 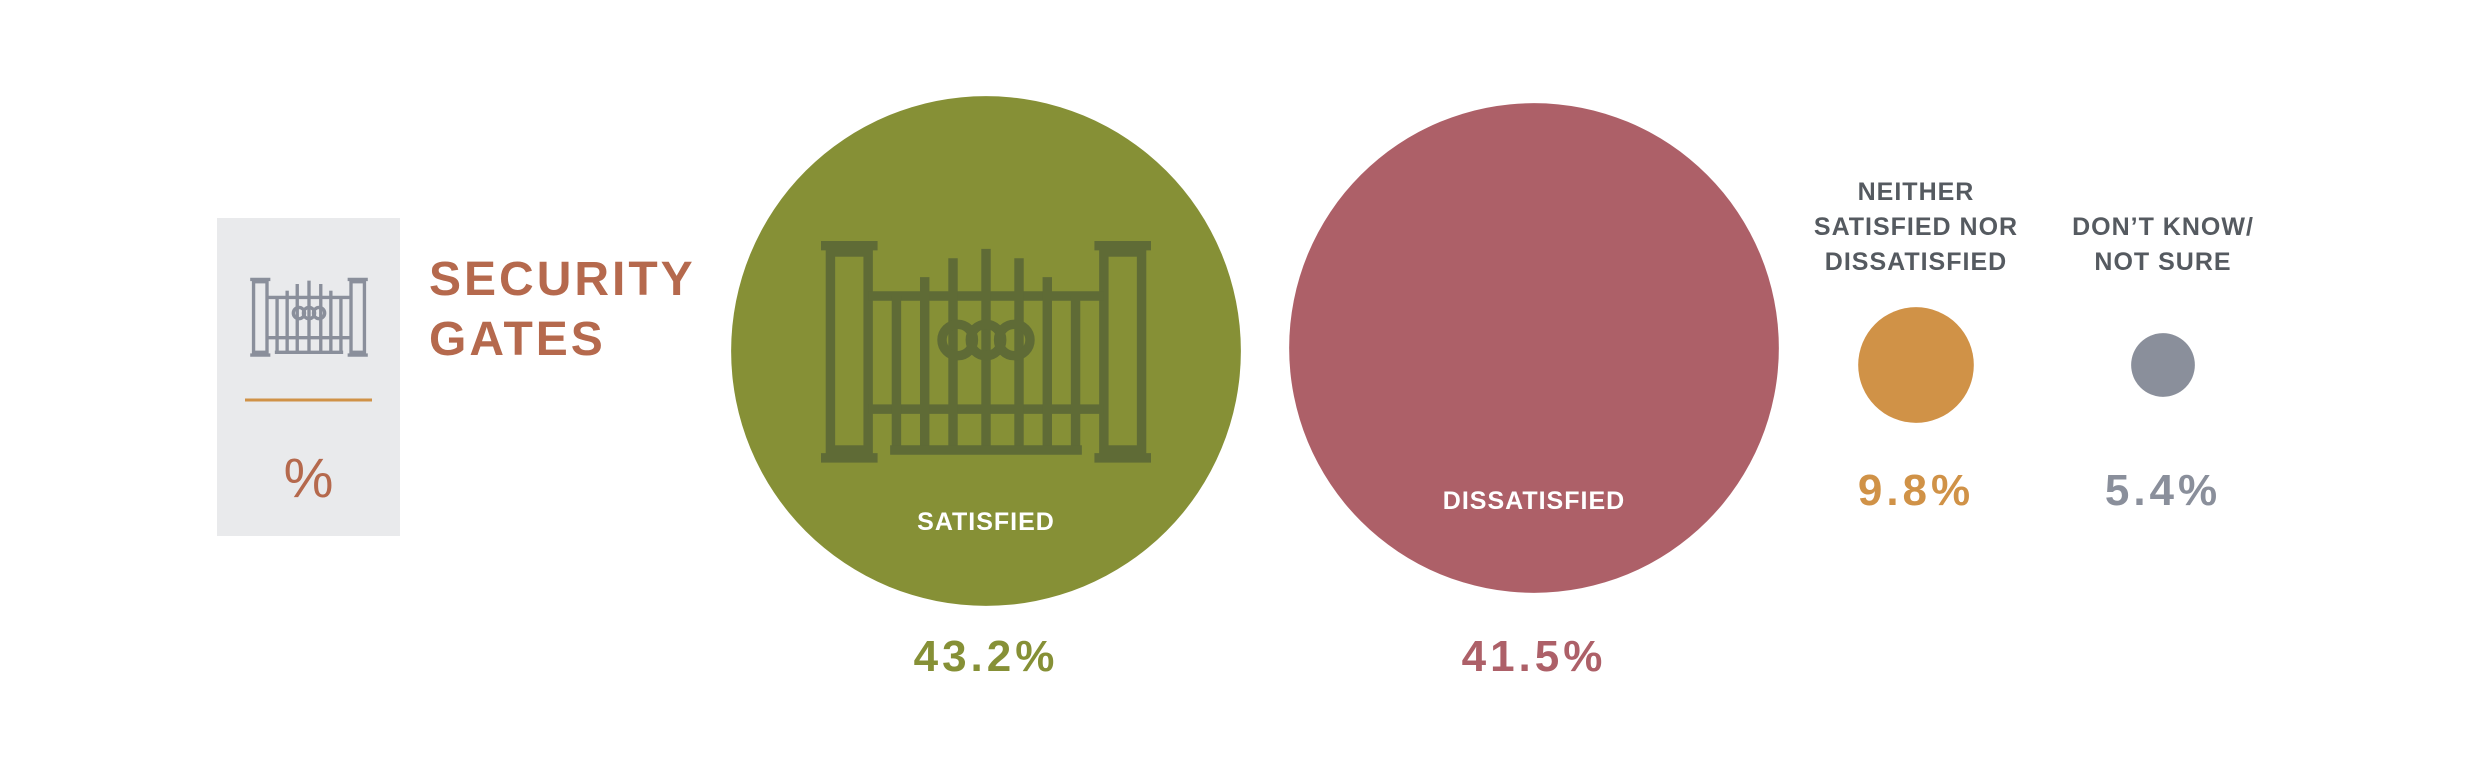 What do you see at coordinates (308, 477) in the screenshot?
I see `unit-label: %` at bounding box center [308, 477].